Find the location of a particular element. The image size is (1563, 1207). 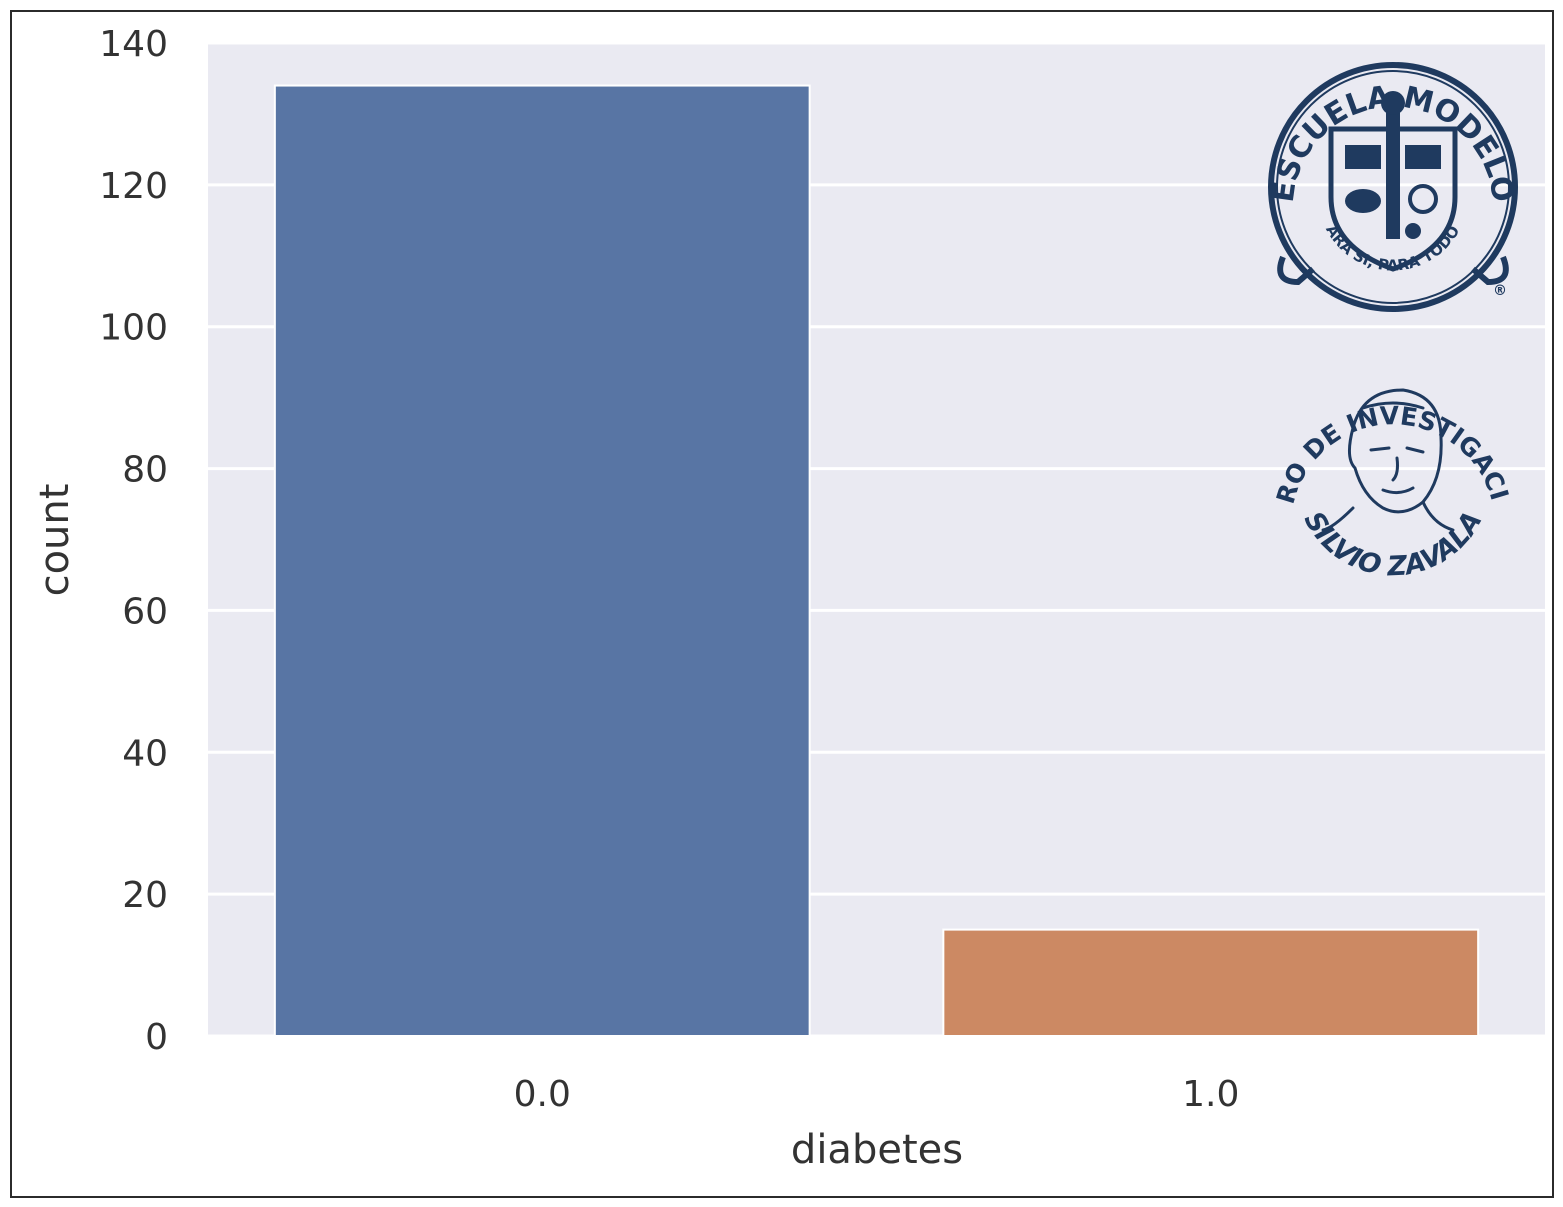

y-tick-label: 60 is located at coordinates (145, 611).